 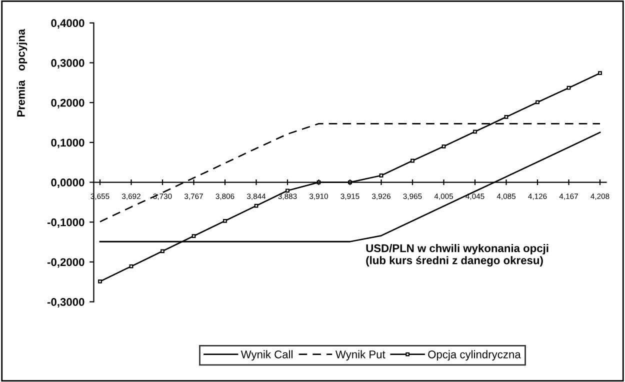 I want to click on y-axis-title: Premia opcyjna, so click(x=22, y=72).